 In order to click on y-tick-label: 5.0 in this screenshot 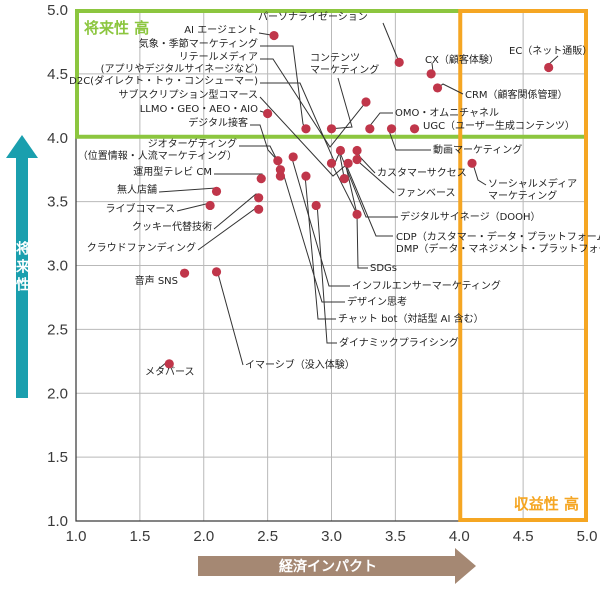, I will do `click(57, 10)`.